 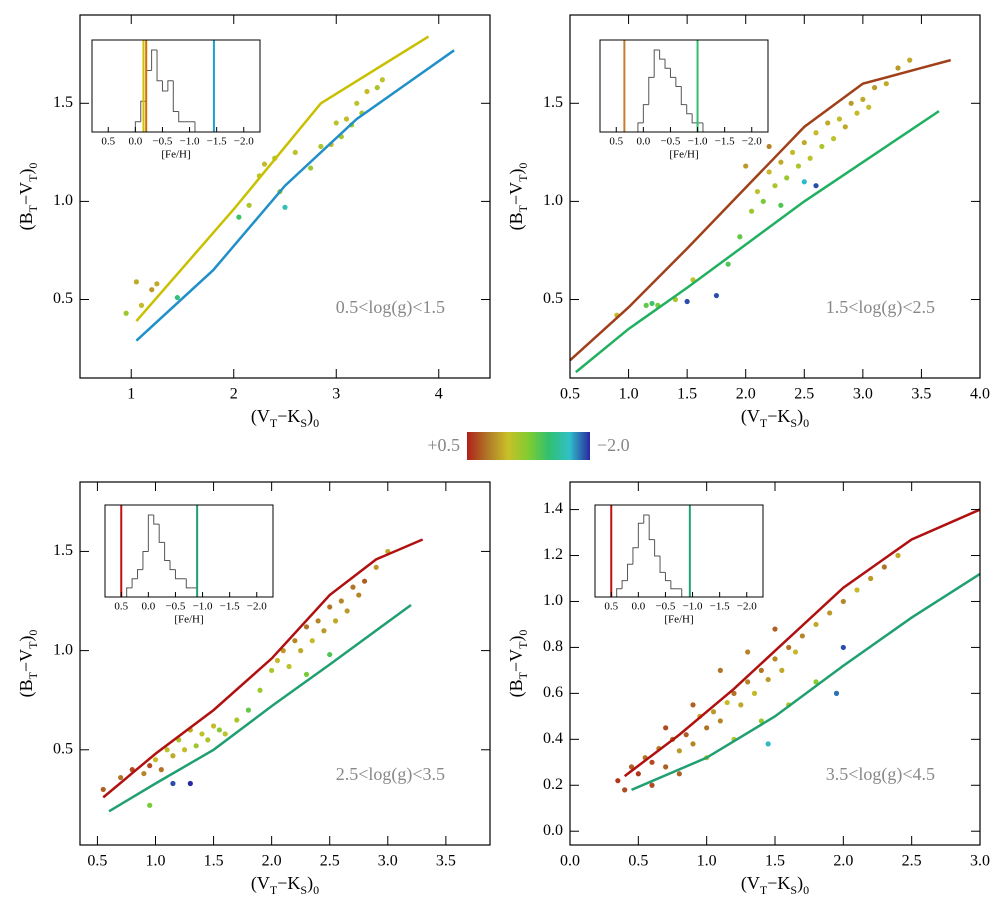 I want to click on x-tick-label: 2.0, so click(x=746, y=394).